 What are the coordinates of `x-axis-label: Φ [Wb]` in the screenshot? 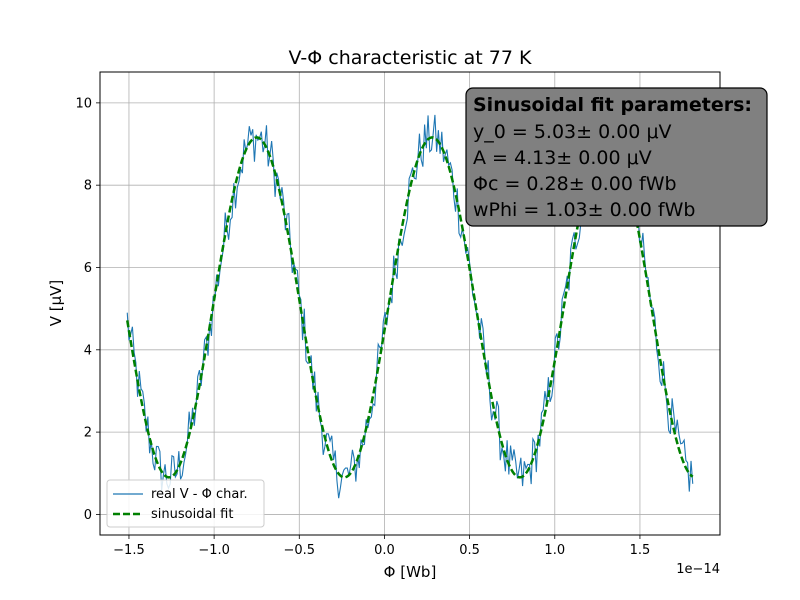 It's located at (410, 572).